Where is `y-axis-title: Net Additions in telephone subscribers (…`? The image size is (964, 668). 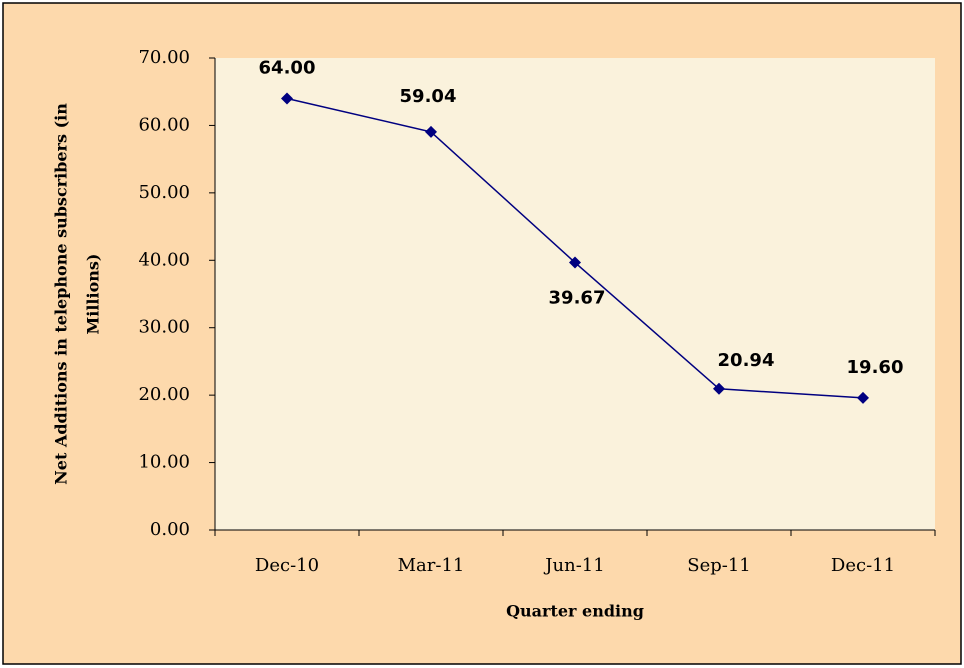 y-axis-title: Net Additions in telephone subscribers (… is located at coordinates (61, 294).